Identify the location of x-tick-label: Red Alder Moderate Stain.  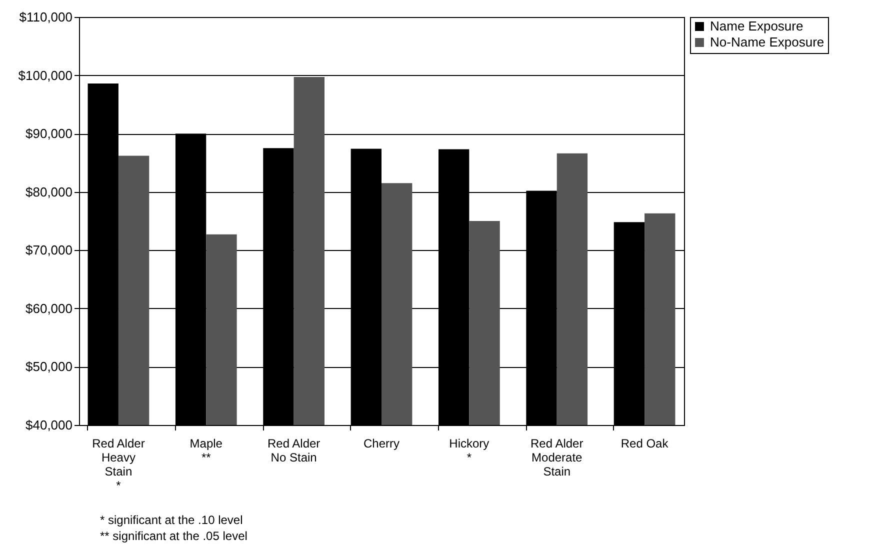
(557, 457).